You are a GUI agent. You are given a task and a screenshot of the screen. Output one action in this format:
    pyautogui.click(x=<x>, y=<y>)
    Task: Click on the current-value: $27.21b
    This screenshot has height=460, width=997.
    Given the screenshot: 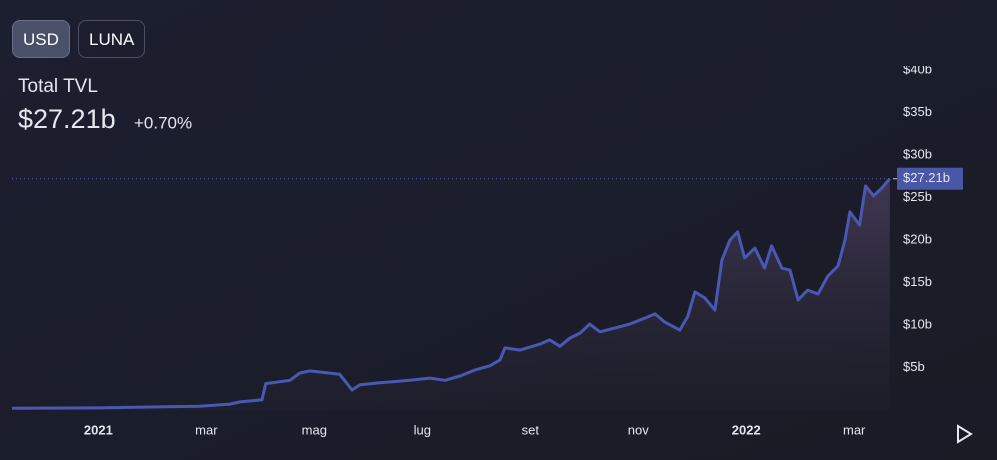 What is the action you would take?
    pyautogui.click(x=67, y=119)
    